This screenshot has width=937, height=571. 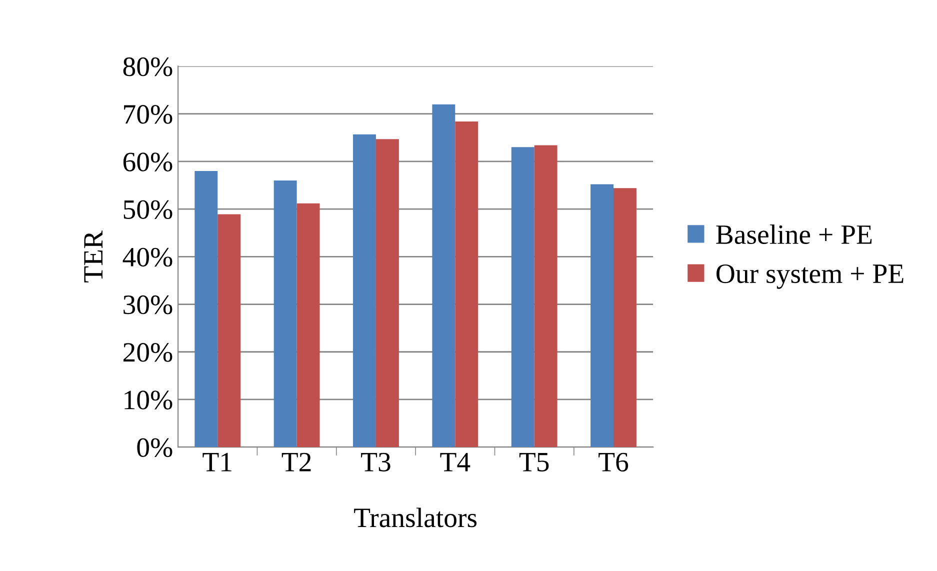 I want to click on y-tick-label: 20%, so click(x=147, y=352).